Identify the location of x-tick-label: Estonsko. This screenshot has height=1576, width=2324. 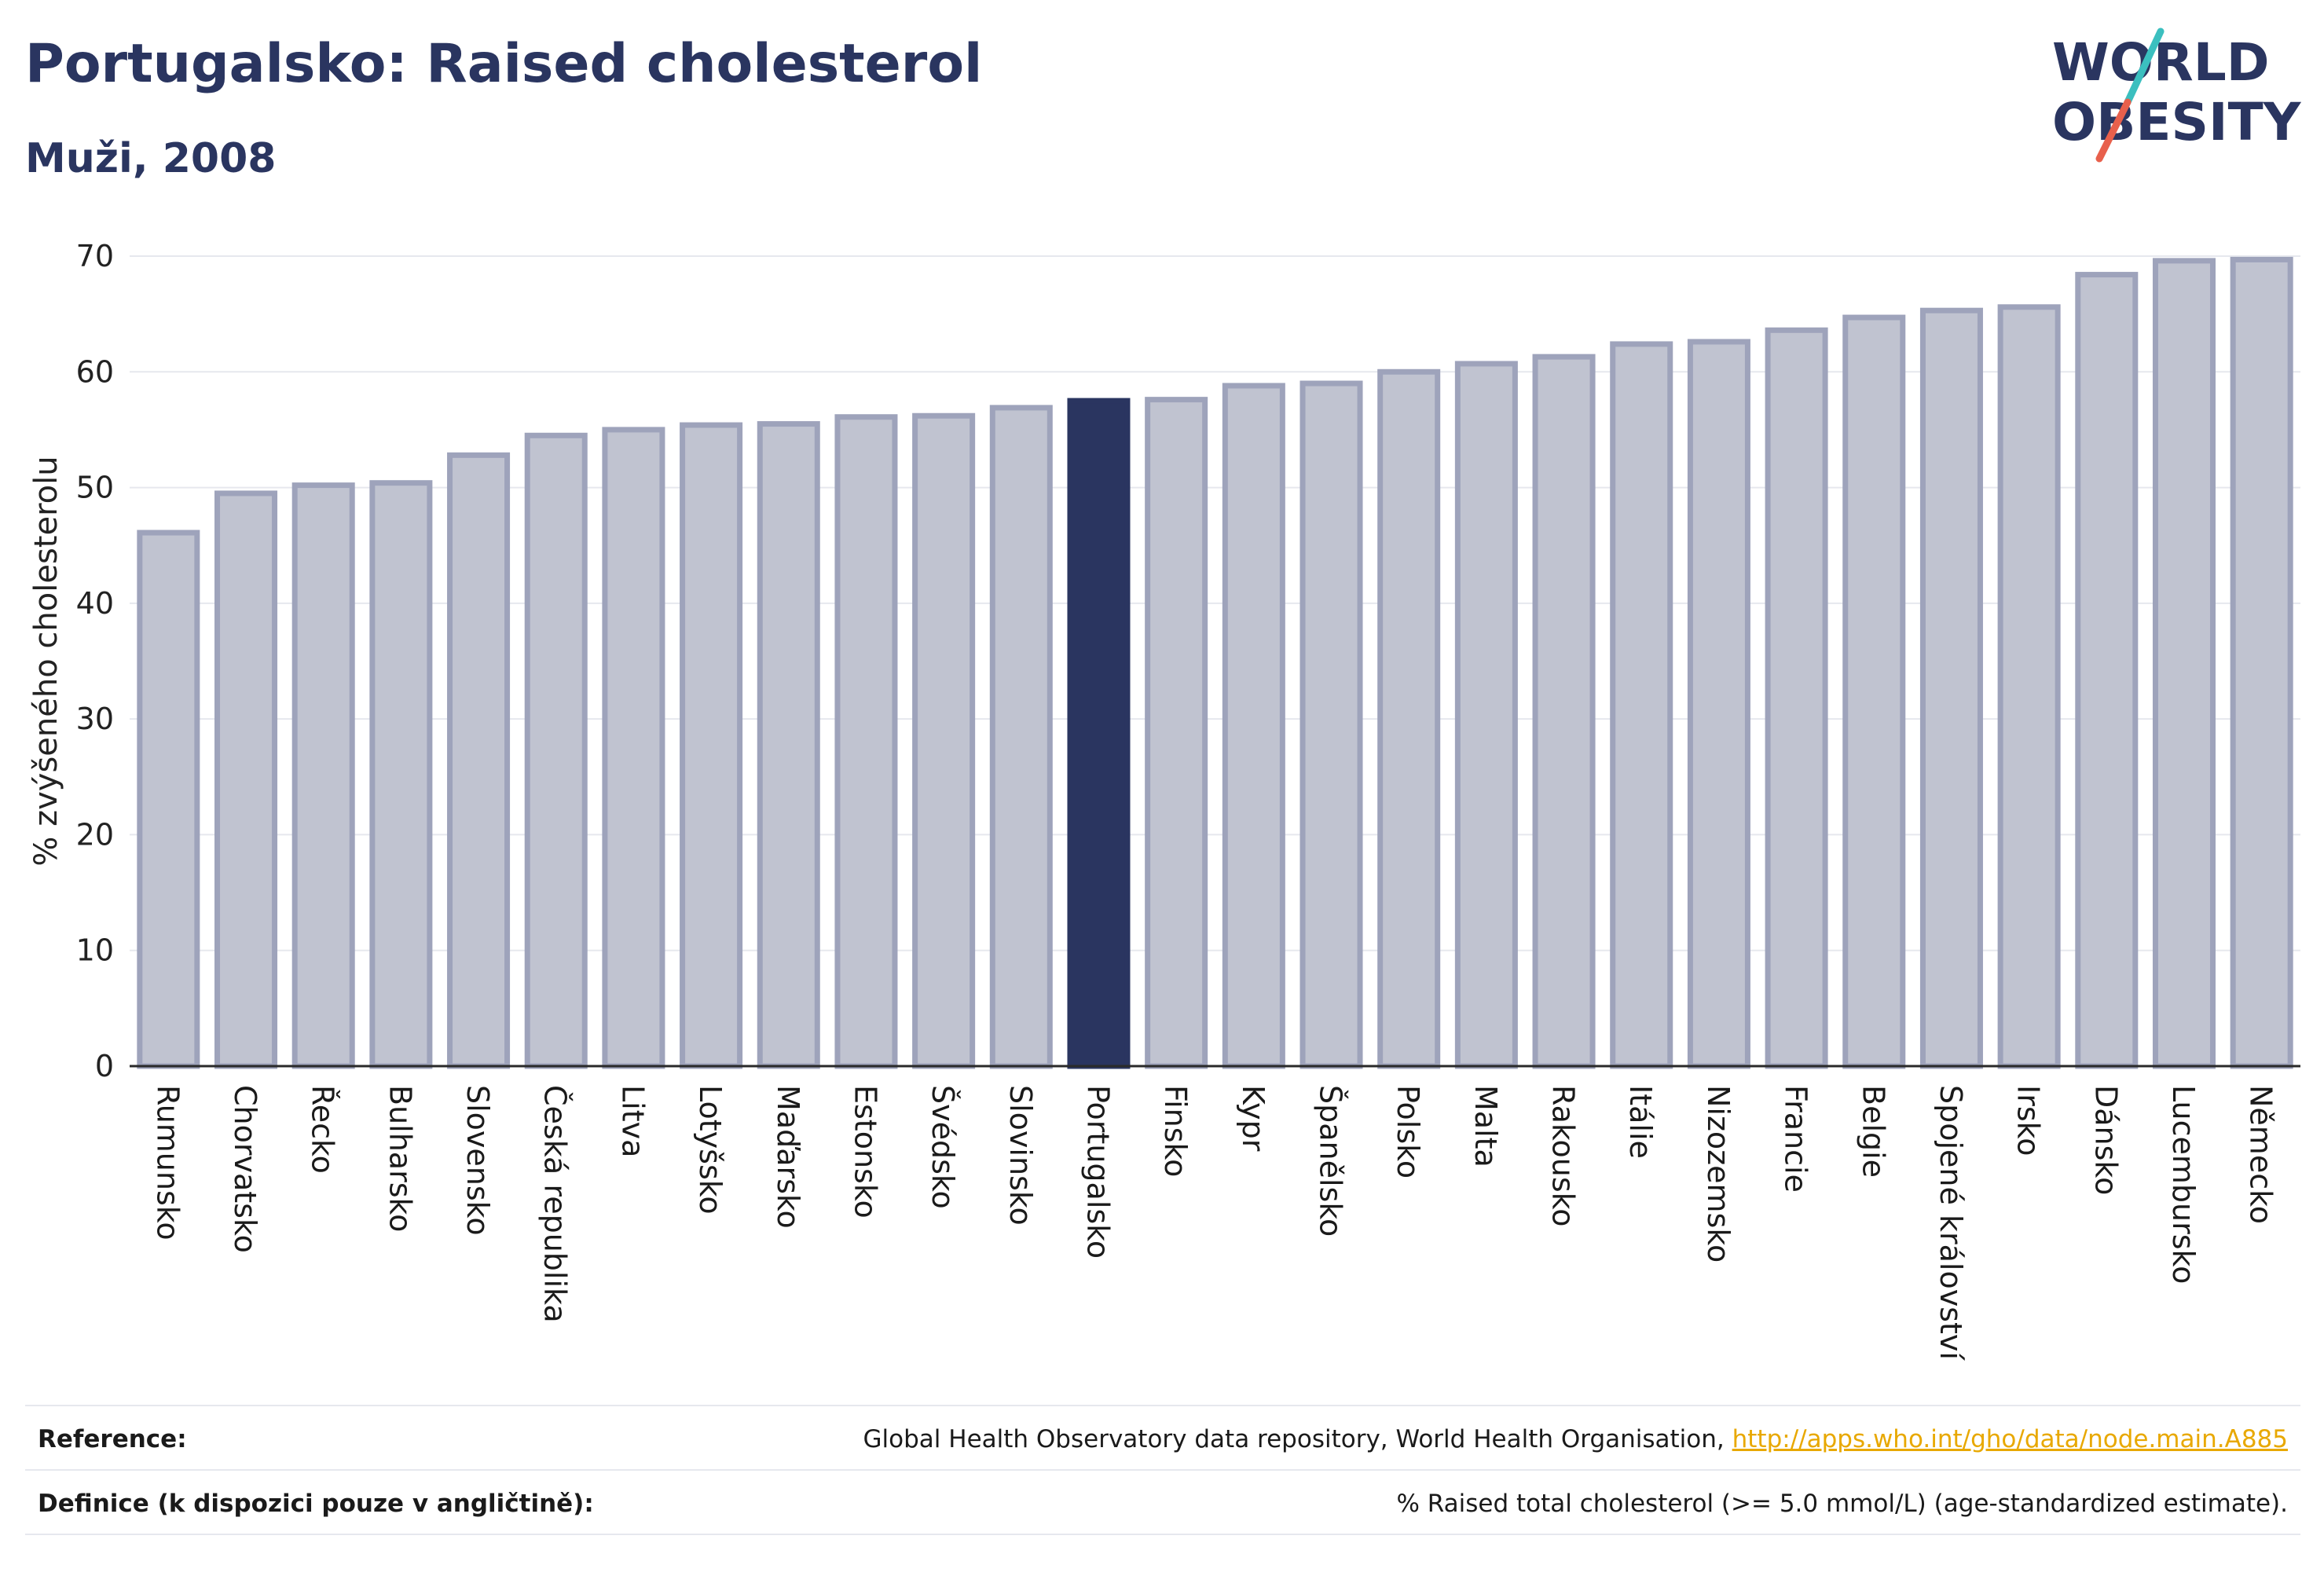
(865, 1152).